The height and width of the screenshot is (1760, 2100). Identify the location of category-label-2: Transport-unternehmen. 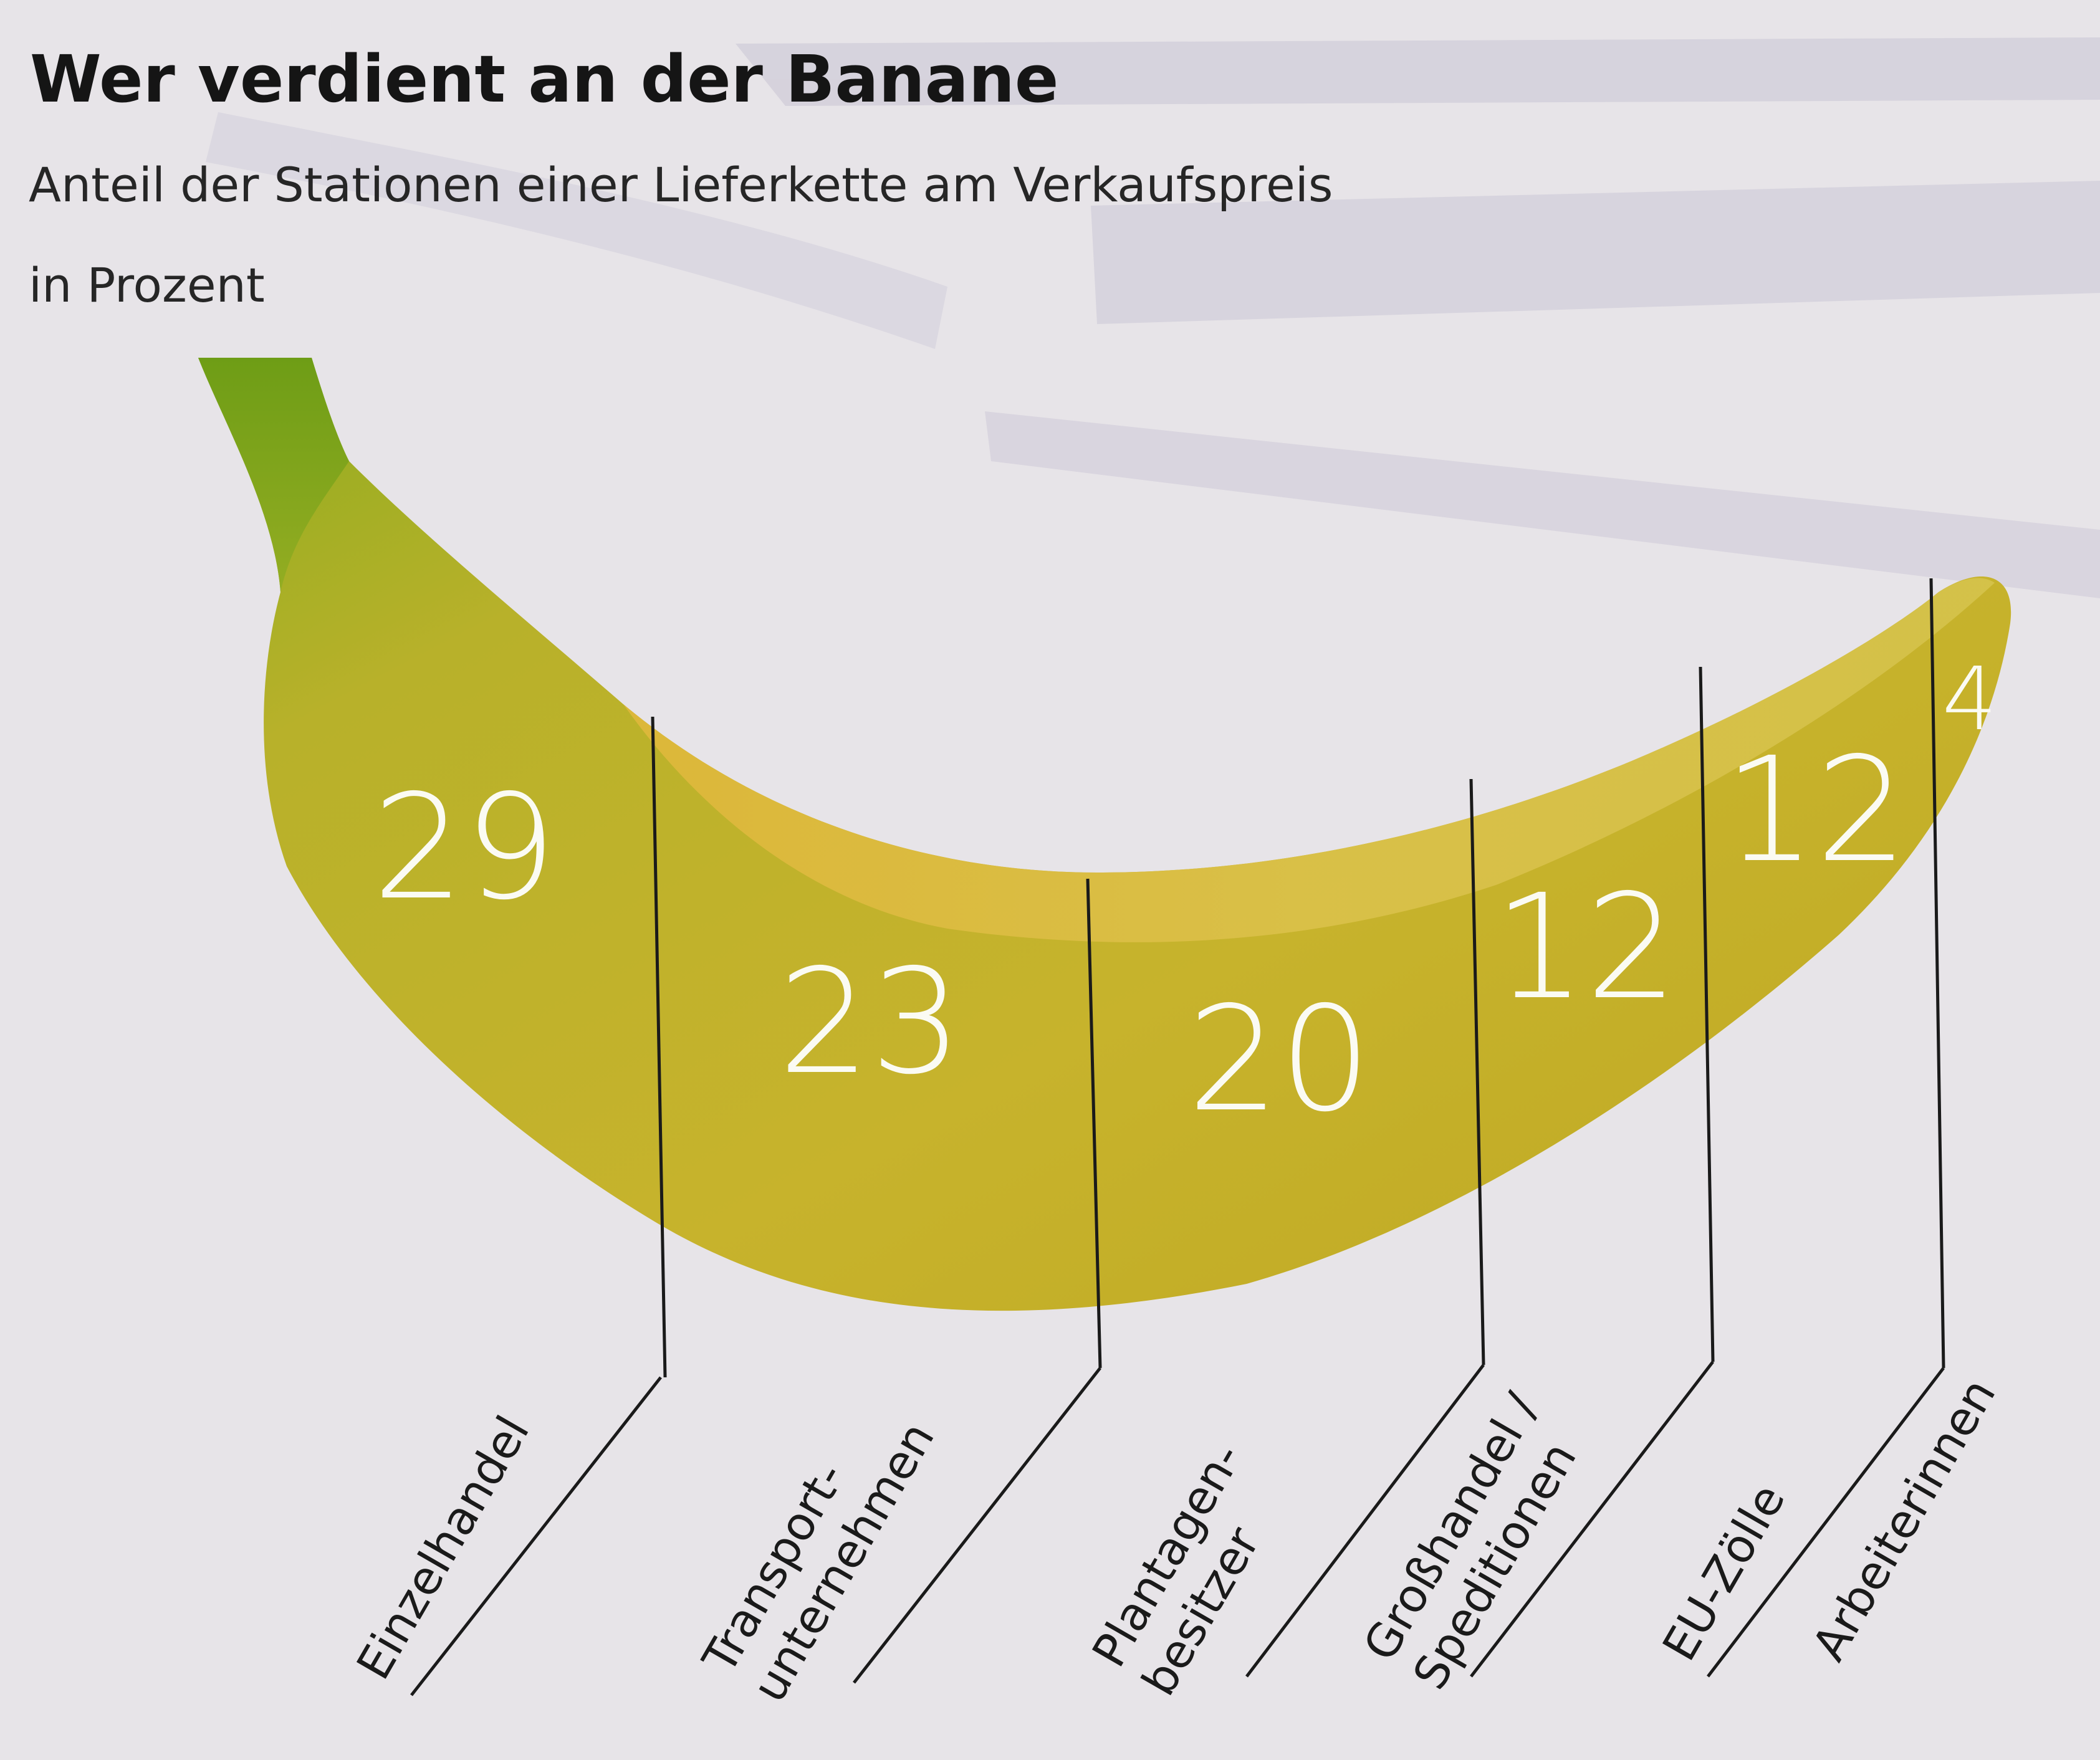
(819, 1562).